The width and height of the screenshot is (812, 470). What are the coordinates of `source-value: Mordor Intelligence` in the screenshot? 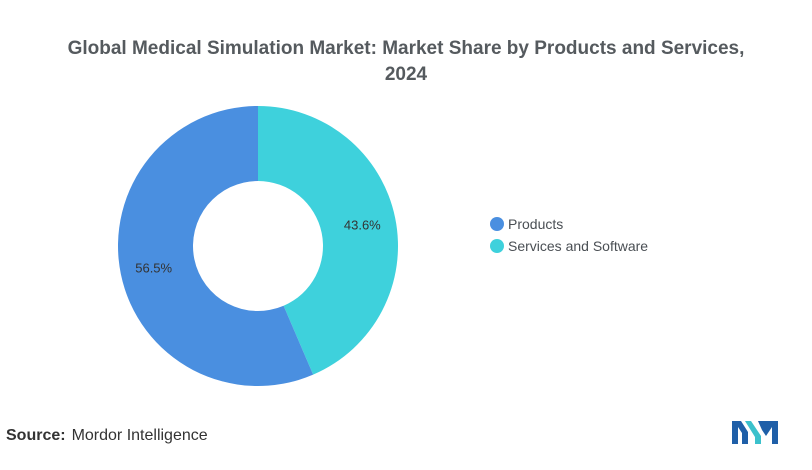 It's located at (139, 435).